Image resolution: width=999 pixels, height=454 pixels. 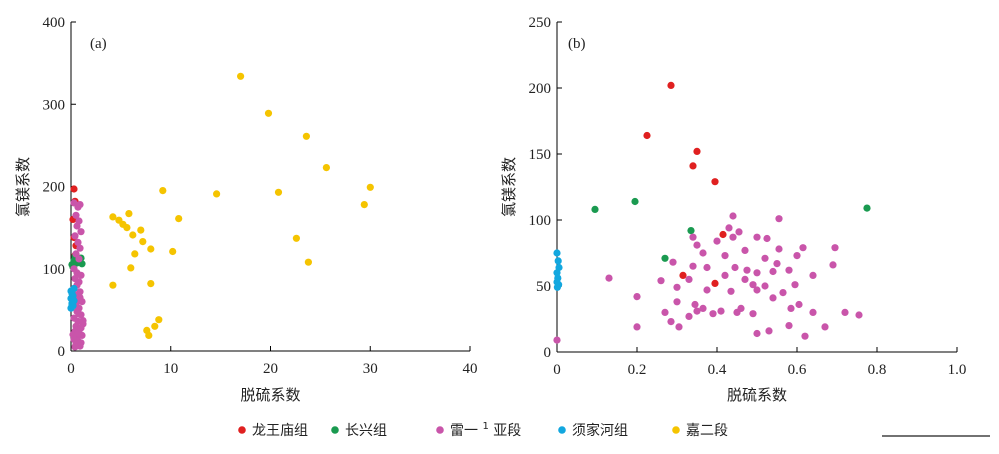 What do you see at coordinates (71, 369) in the screenshot?
I see `panel-a-x-tick-label: 0` at bounding box center [71, 369].